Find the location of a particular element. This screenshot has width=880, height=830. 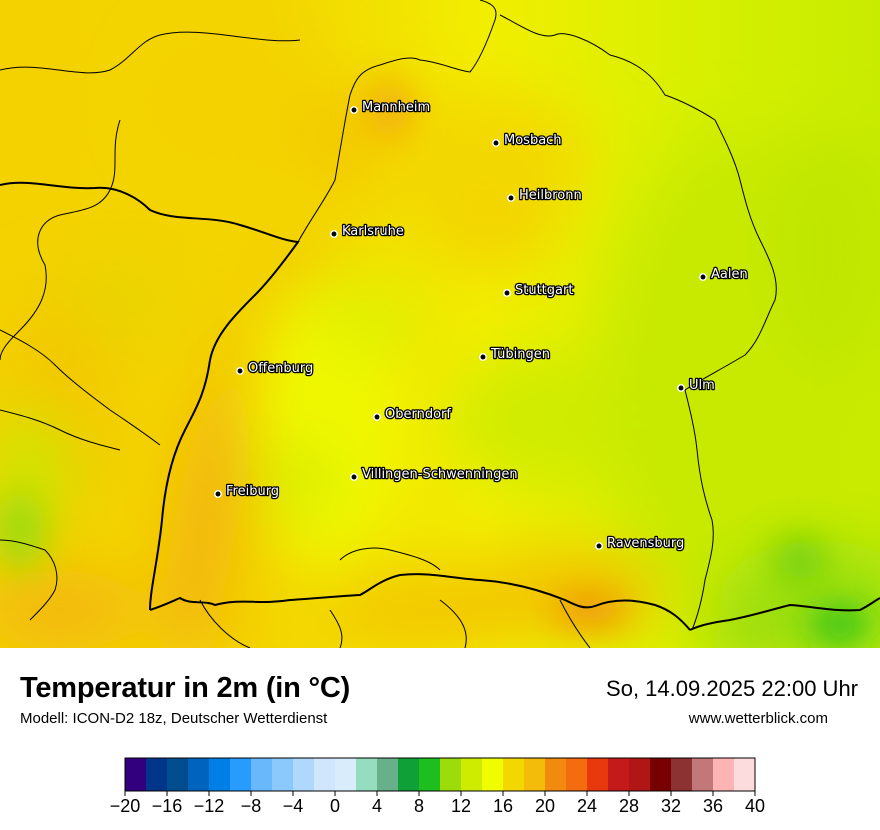

city-marker: Ravensburg is located at coordinates (640, 543).